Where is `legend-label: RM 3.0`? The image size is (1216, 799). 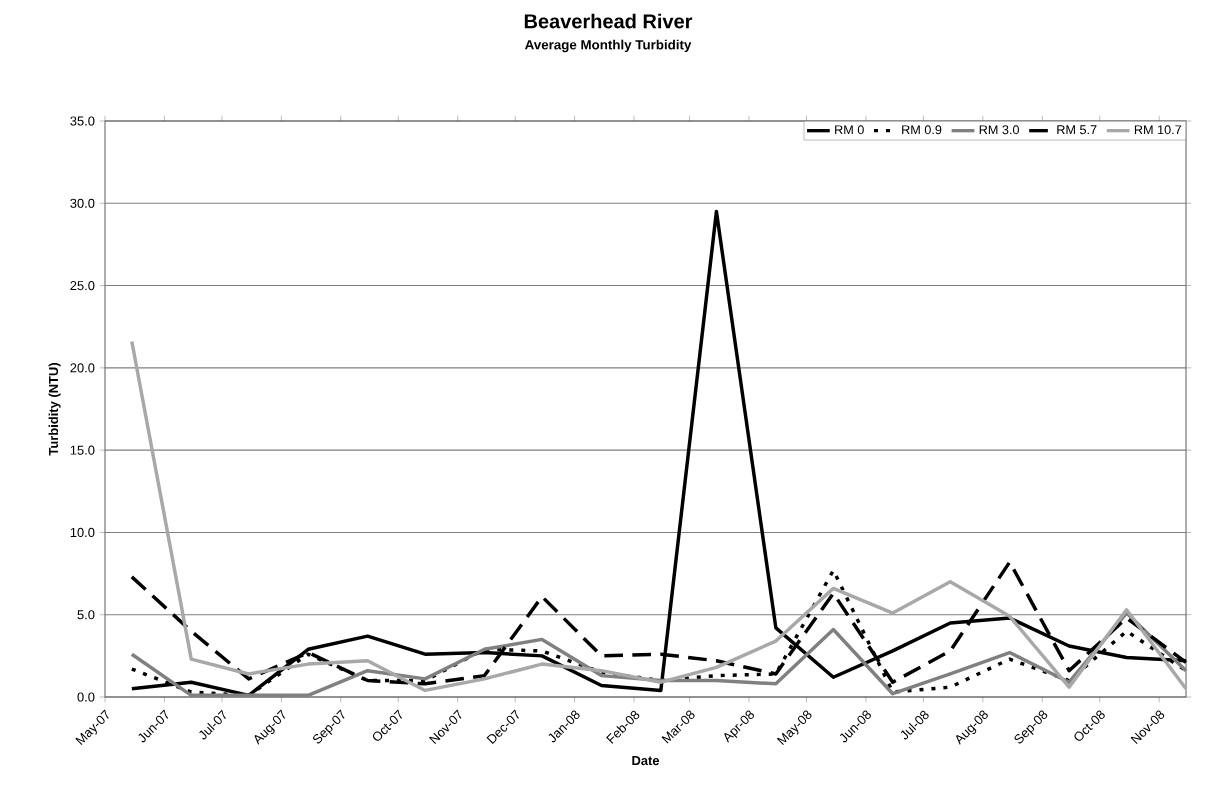 legend-label: RM 3.0 is located at coordinates (999, 130).